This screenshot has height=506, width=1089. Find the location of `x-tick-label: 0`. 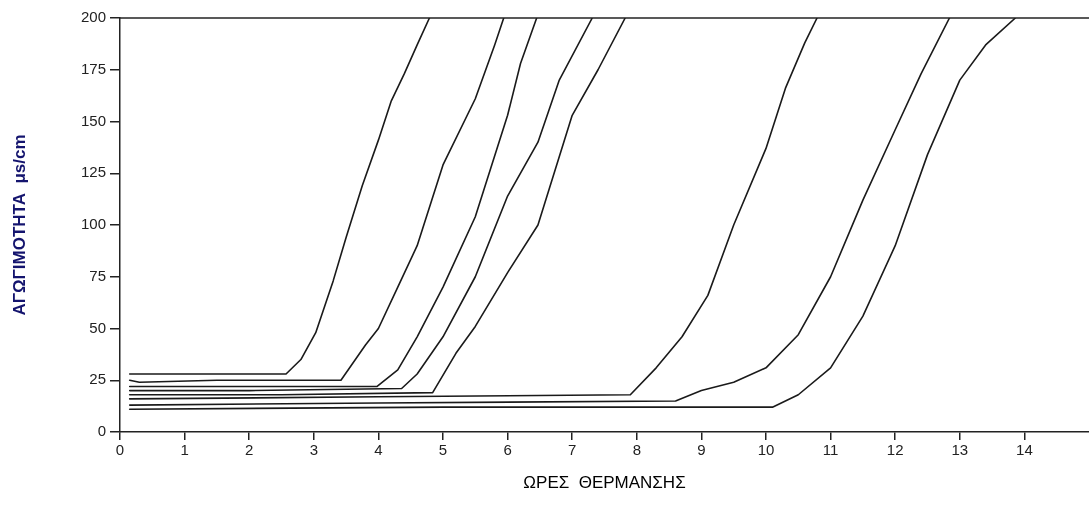

x-tick-label: 0 is located at coordinates (120, 450).